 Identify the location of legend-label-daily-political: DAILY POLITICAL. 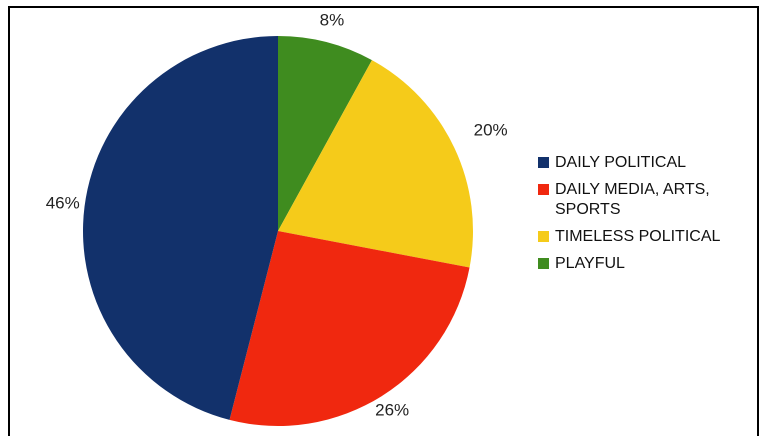
(621, 162).